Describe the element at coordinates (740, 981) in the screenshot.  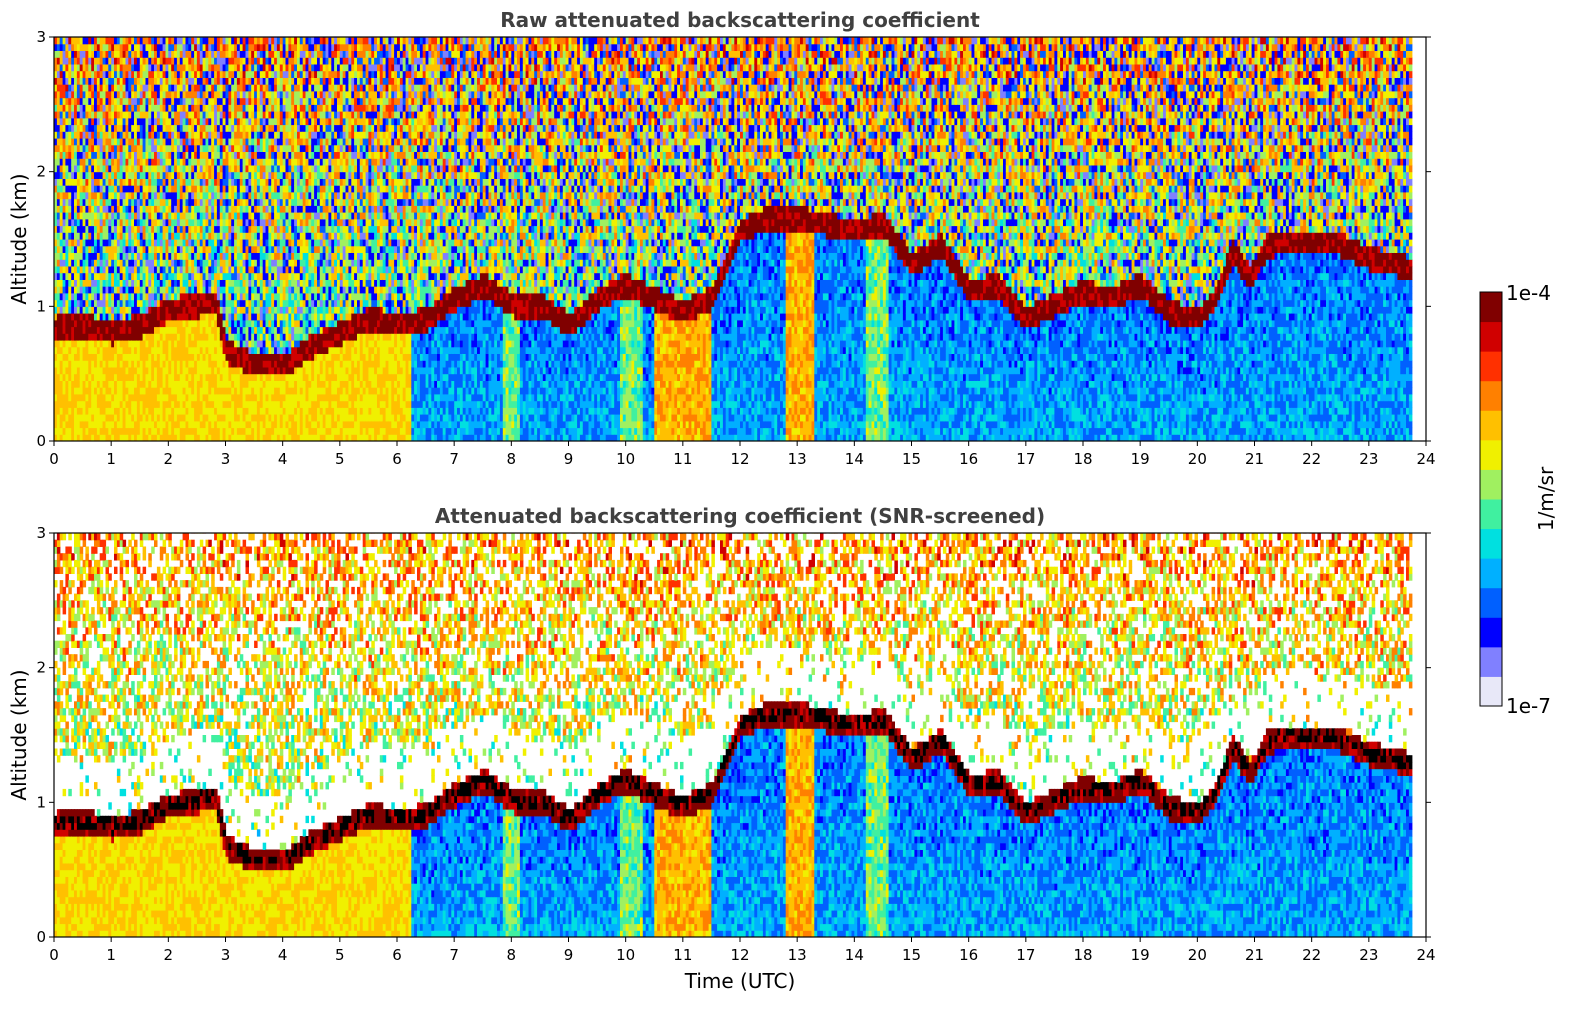
I see `x-axis-label: Time (UTC)` at that location.